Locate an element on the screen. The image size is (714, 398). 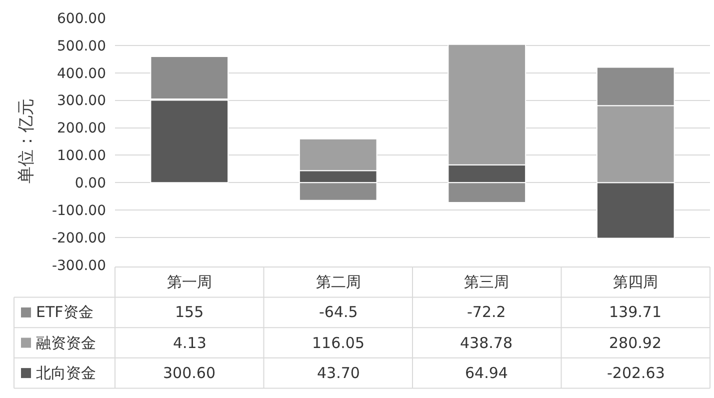
y-tick-label: 300.00 is located at coordinates (81, 101).